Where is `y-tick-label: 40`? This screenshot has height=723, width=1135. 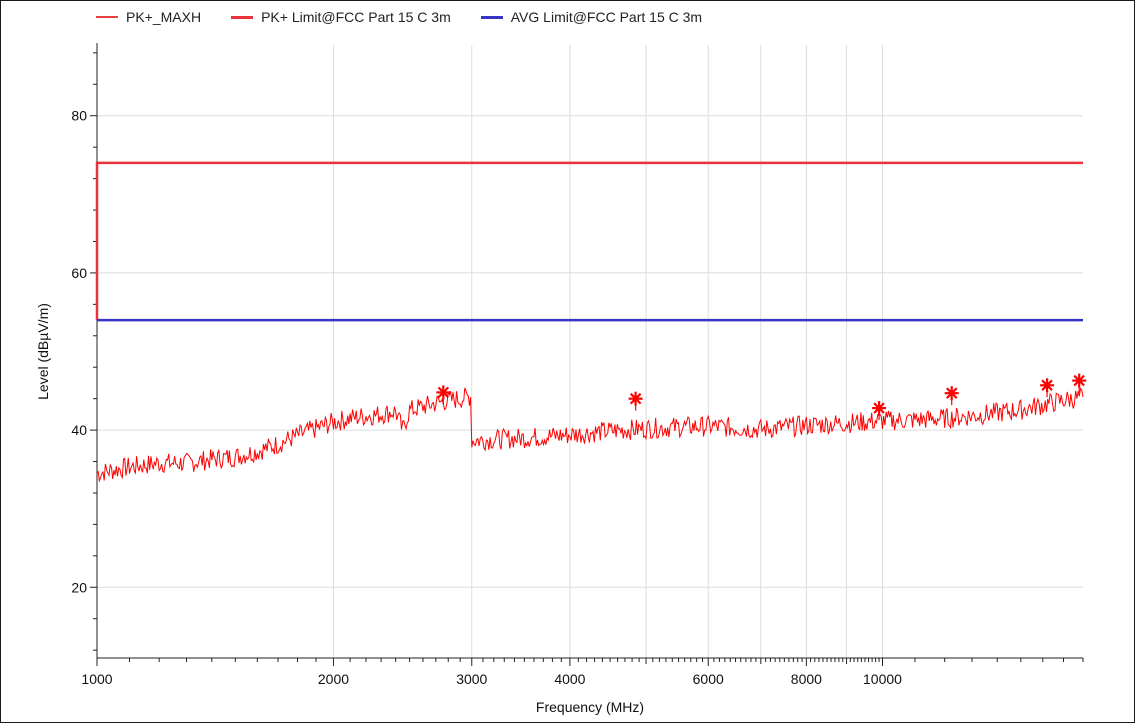
y-tick-label: 40 is located at coordinates (79, 430).